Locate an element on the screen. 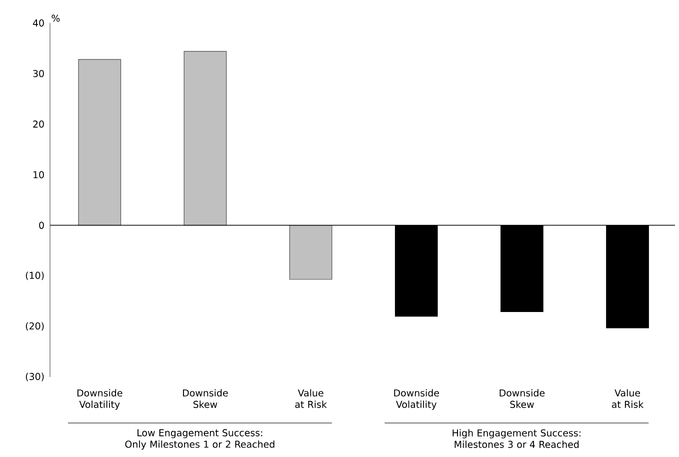 This screenshot has width=679, height=457. y-tick-label: (20) is located at coordinates (35, 326).